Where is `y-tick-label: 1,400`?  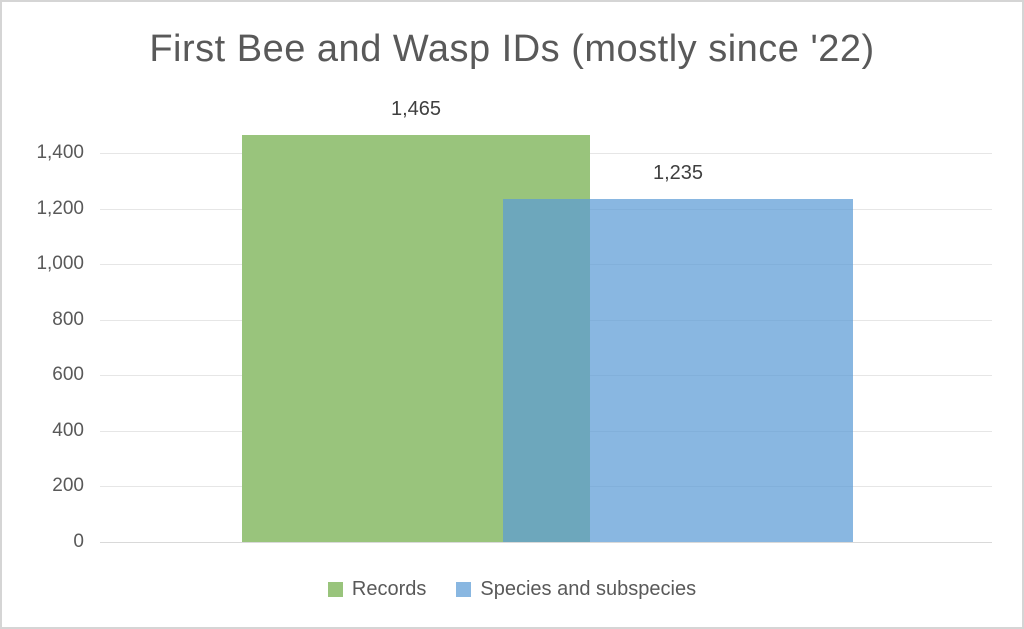 y-tick-label: 1,400 is located at coordinates (60, 153).